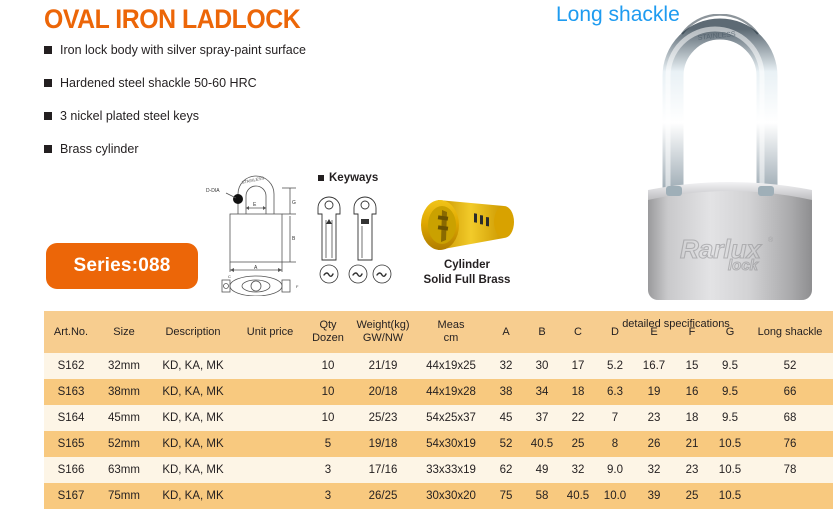  I want to click on cell-F: 18, so click(692, 418).